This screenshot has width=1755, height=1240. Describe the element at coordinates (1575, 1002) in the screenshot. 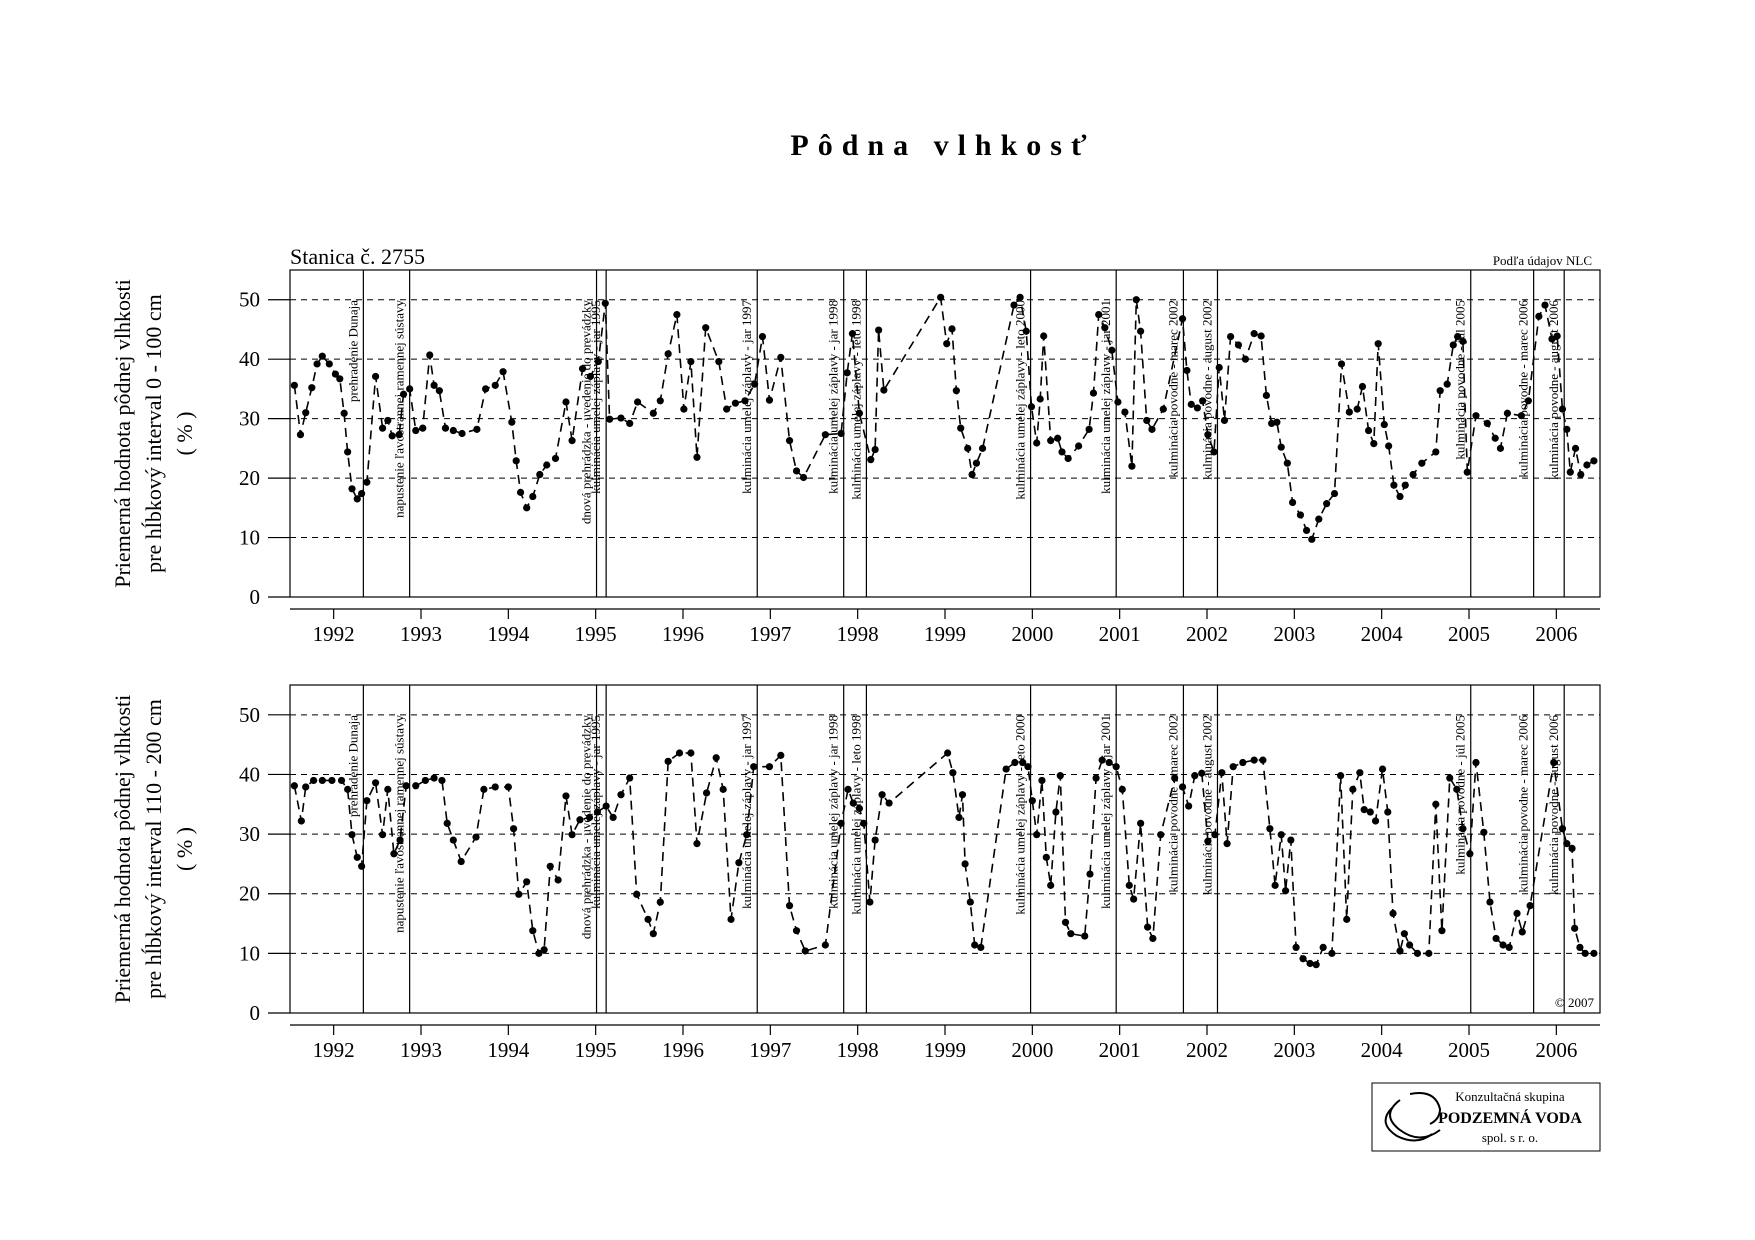

I see `copyright: © 2007` at that location.